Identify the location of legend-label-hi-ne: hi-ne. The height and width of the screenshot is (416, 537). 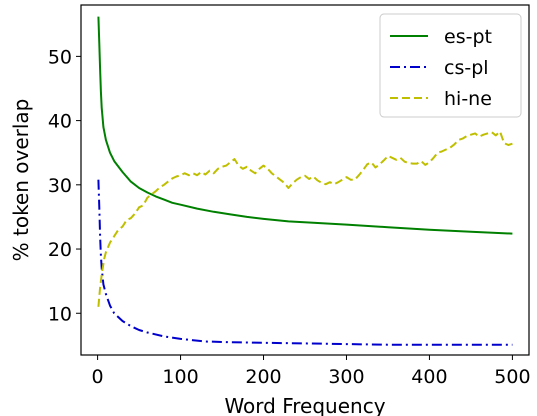
(468, 99).